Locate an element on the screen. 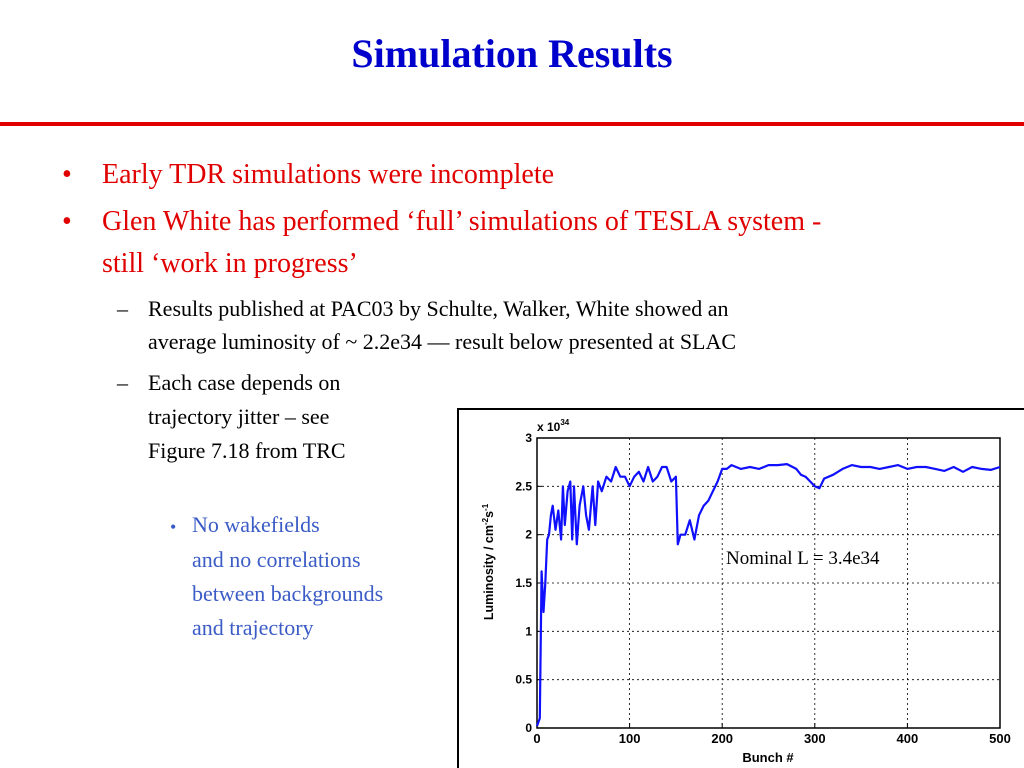  y-tick-label: 0 is located at coordinates (528, 728).